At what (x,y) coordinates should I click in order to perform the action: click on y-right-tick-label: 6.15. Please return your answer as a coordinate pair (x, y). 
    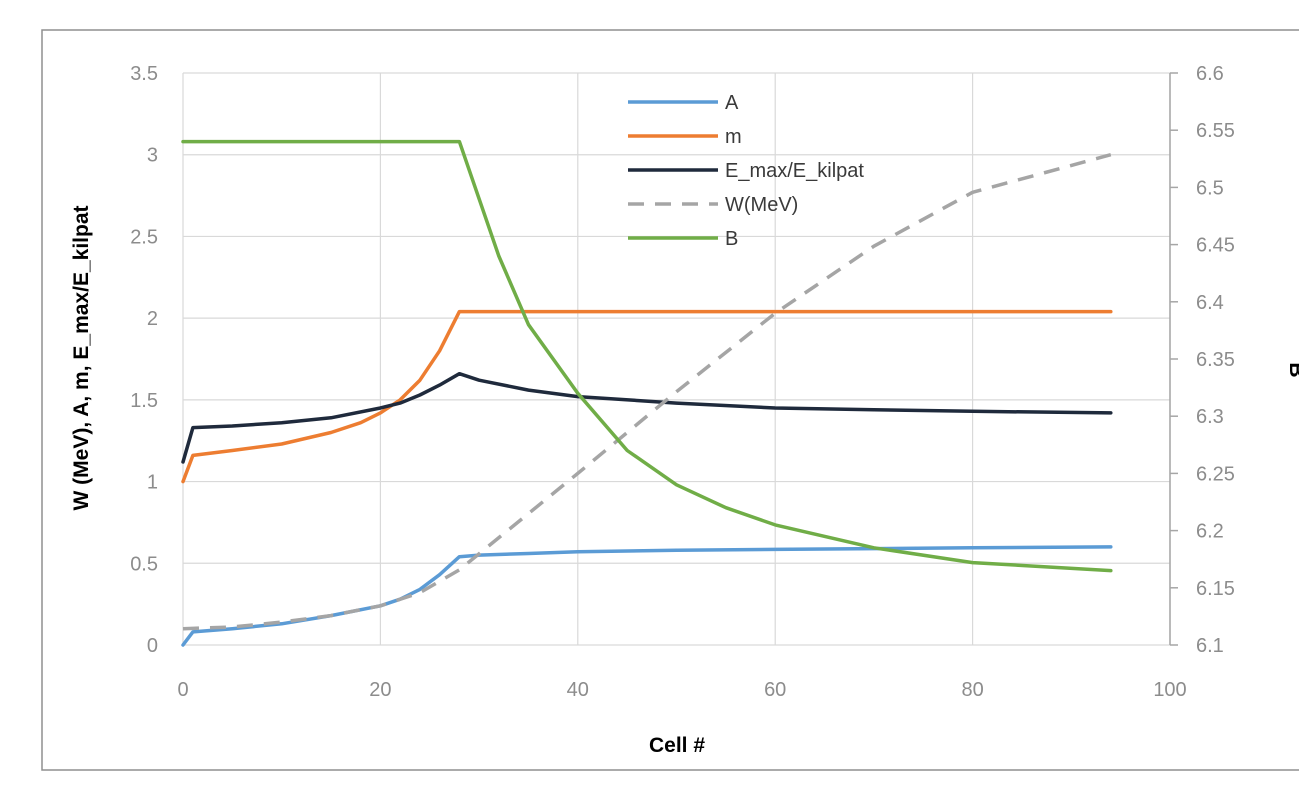
    Looking at the image, I should click on (1215, 589).